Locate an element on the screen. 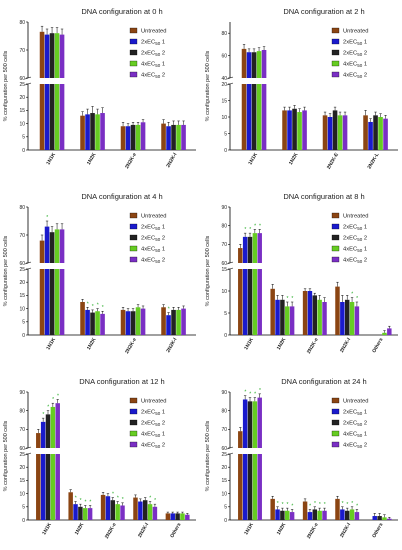 The image size is (402, 550). x-tick-label: 1N1K is located at coordinates (249, 344).